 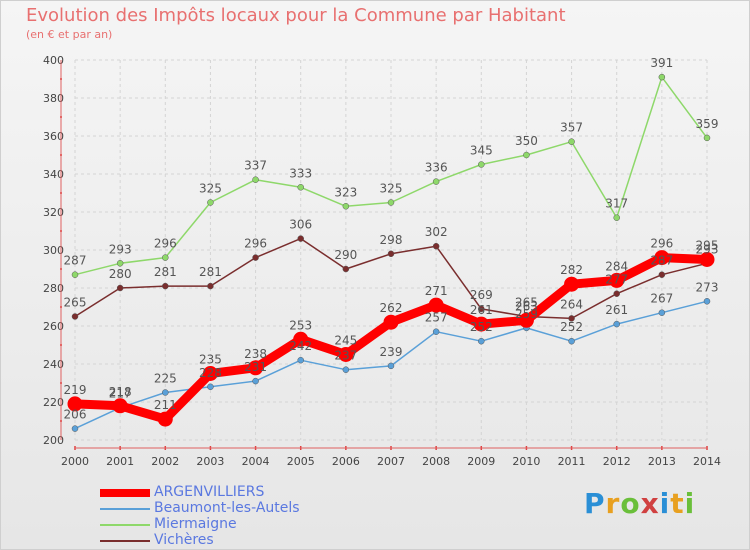 I want to click on legend-label: Beaumont-les-Autels, so click(x=227, y=508).